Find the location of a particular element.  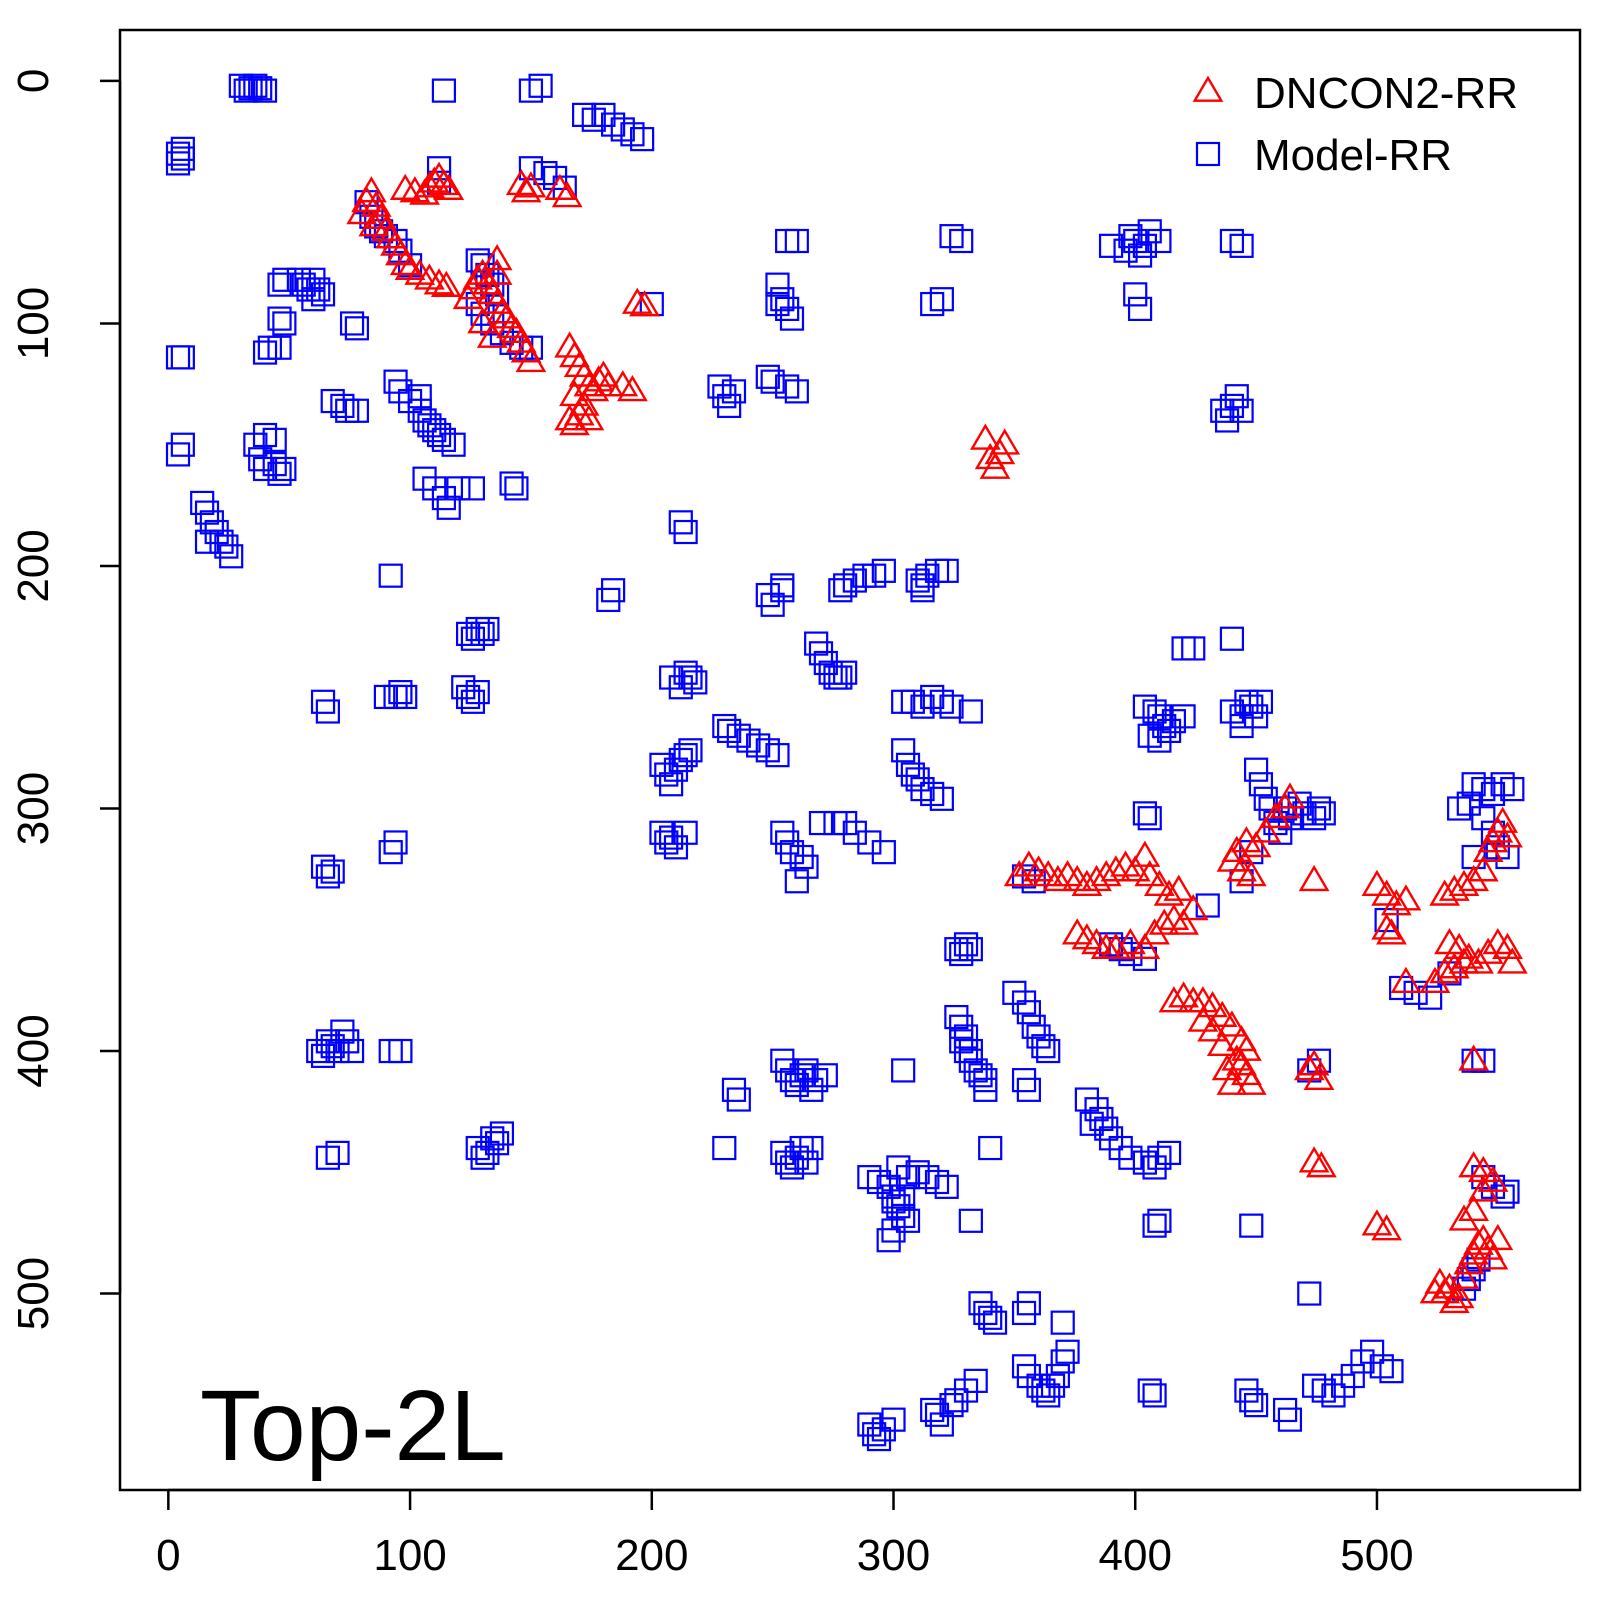

chart-annotation: Top-2L is located at coordinates (353, 1426).